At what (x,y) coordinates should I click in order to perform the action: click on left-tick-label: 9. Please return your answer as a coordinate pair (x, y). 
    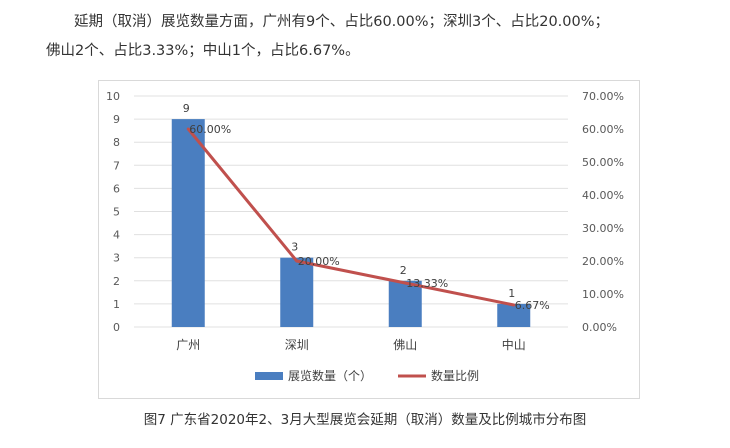
    Looking at the image, I should click on (116, 119).